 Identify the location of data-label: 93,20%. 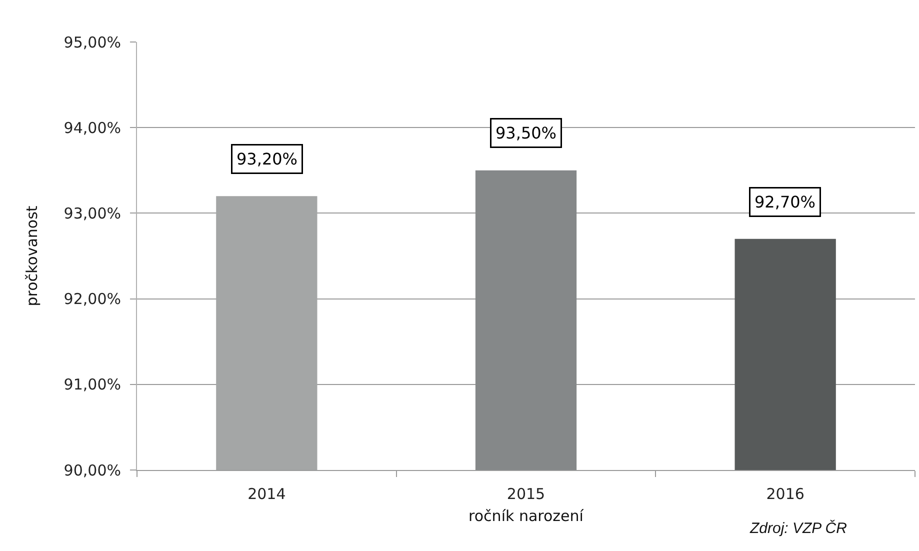
(267, 159).